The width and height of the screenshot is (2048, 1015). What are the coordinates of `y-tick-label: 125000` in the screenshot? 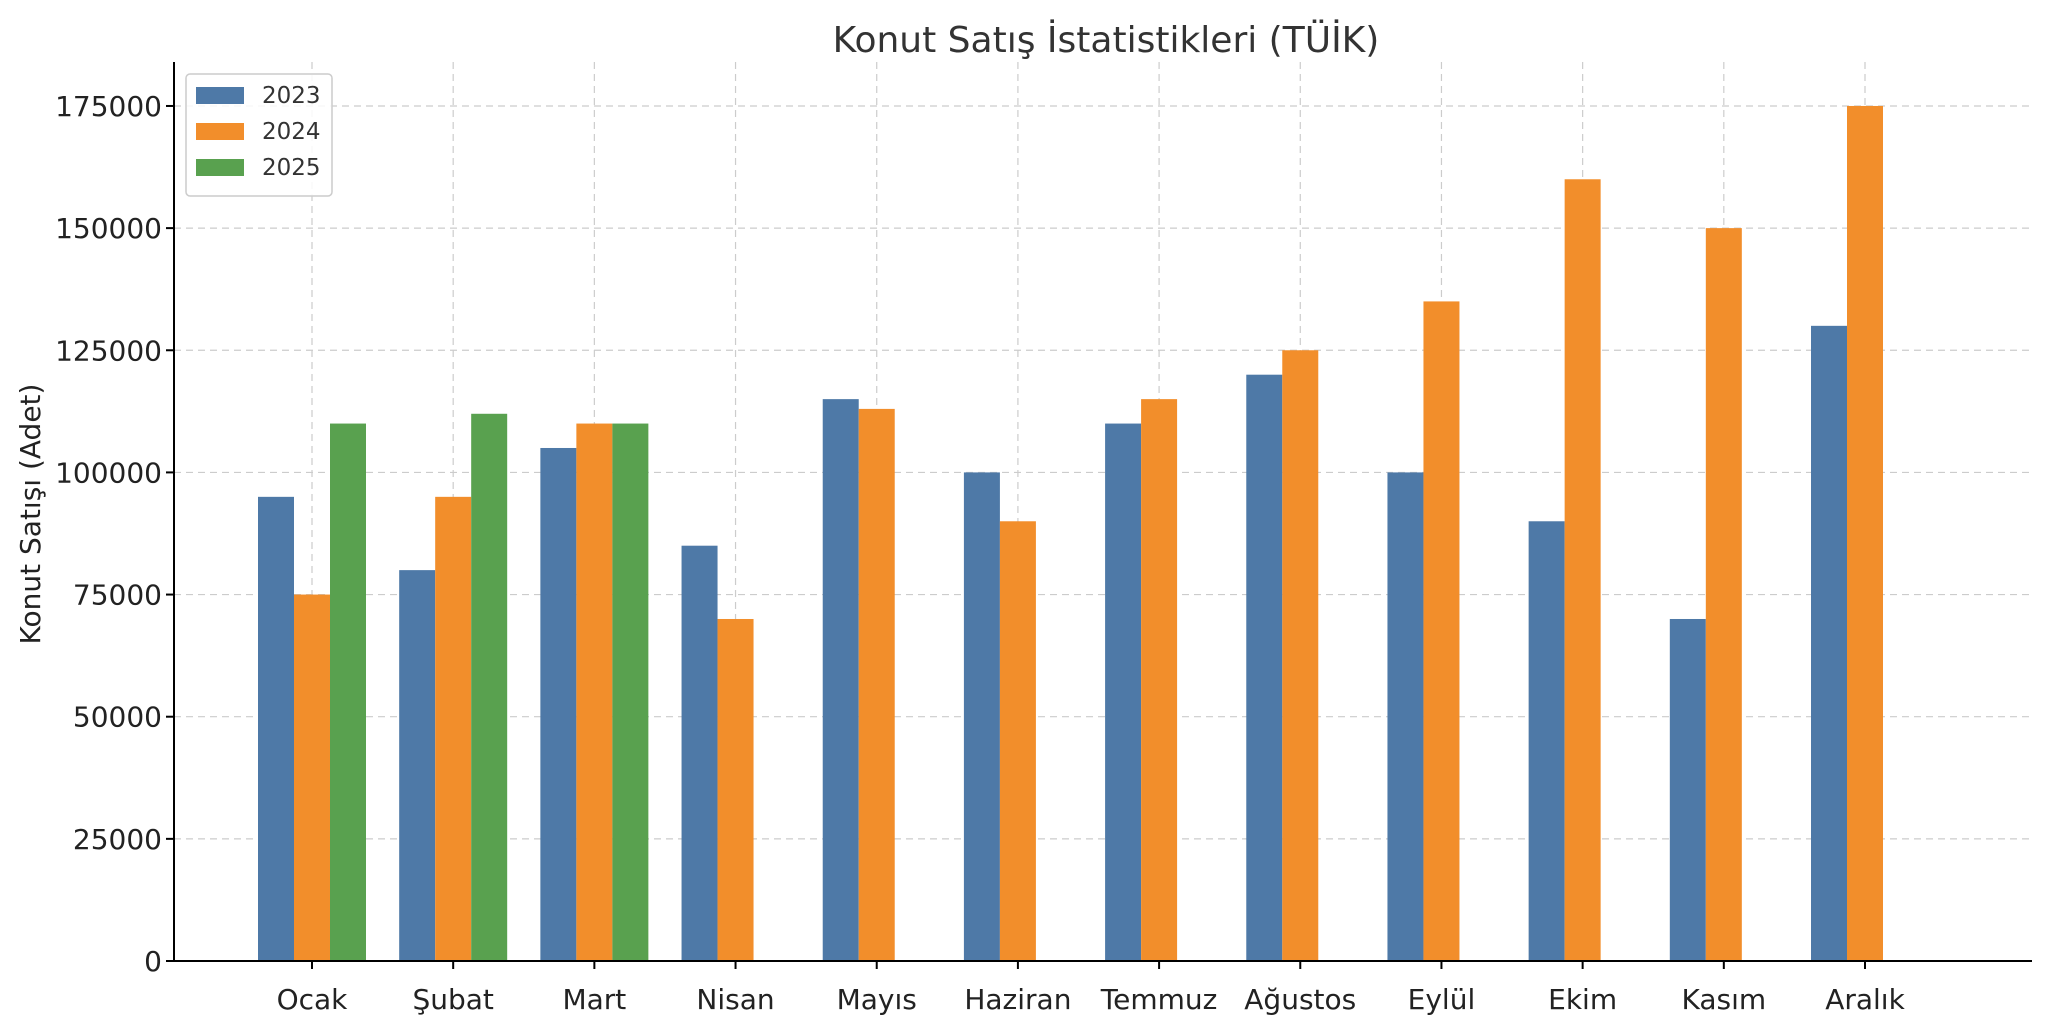 It's located at (108, 350).